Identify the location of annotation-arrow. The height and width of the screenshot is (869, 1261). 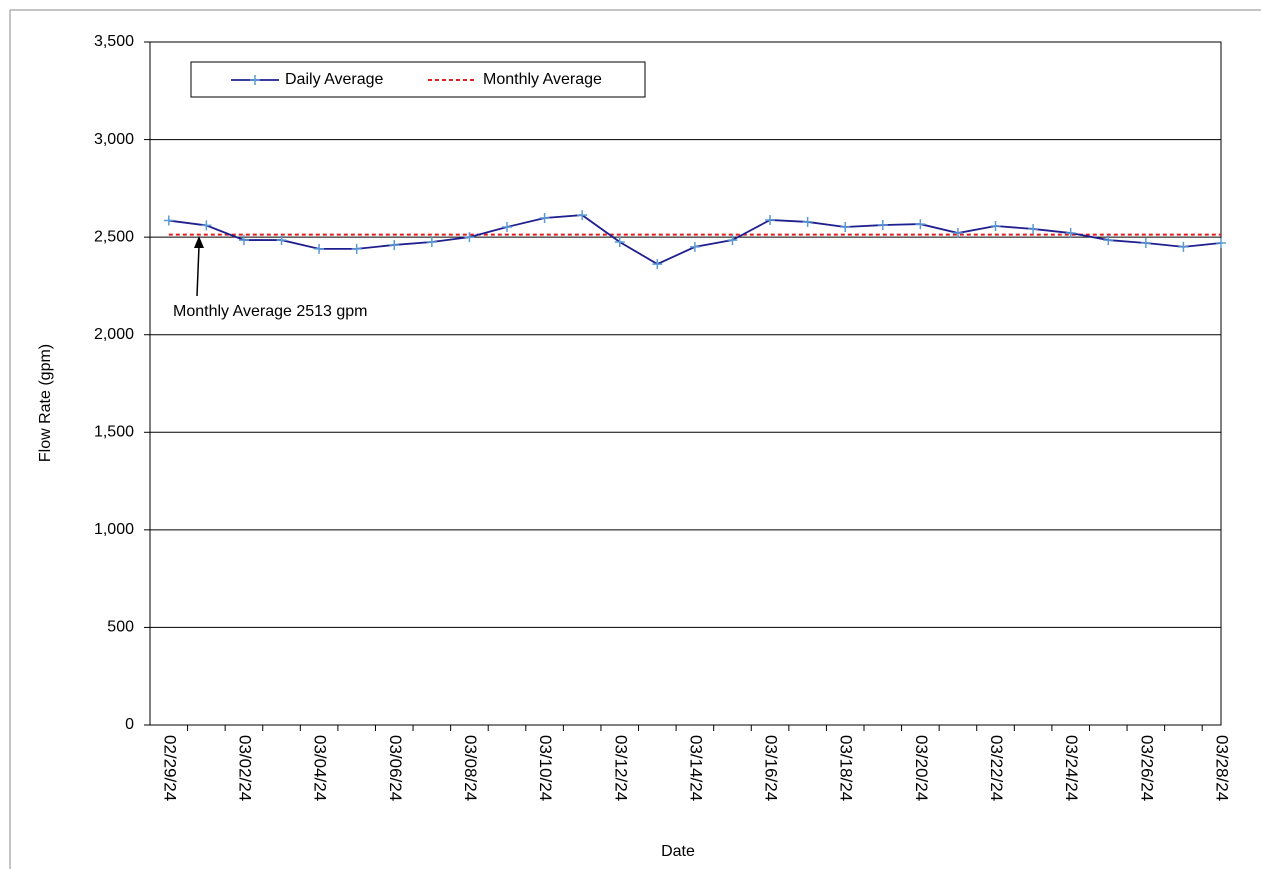
(198, 271).